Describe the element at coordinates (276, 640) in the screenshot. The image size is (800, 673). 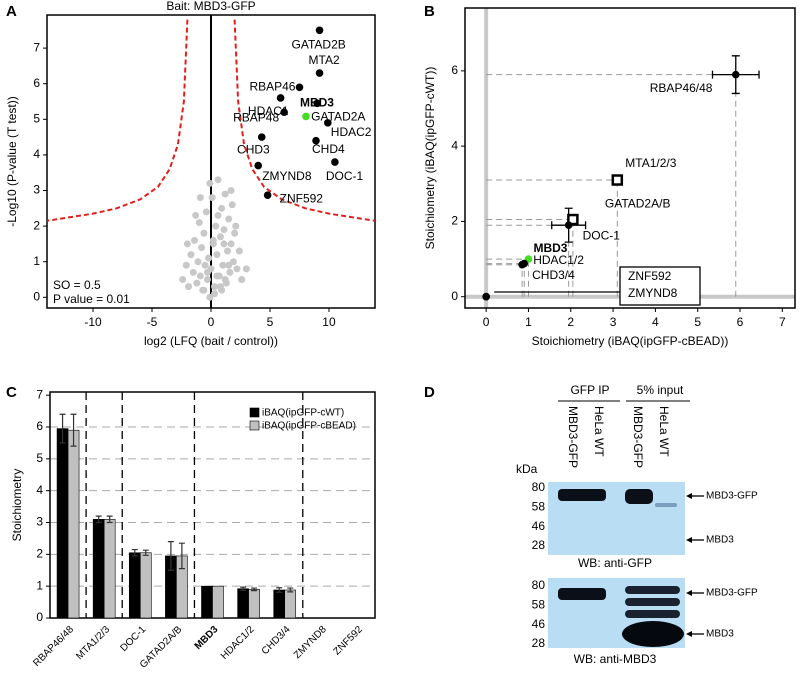
I see `x-tick-label: CHD3/4` at that location.